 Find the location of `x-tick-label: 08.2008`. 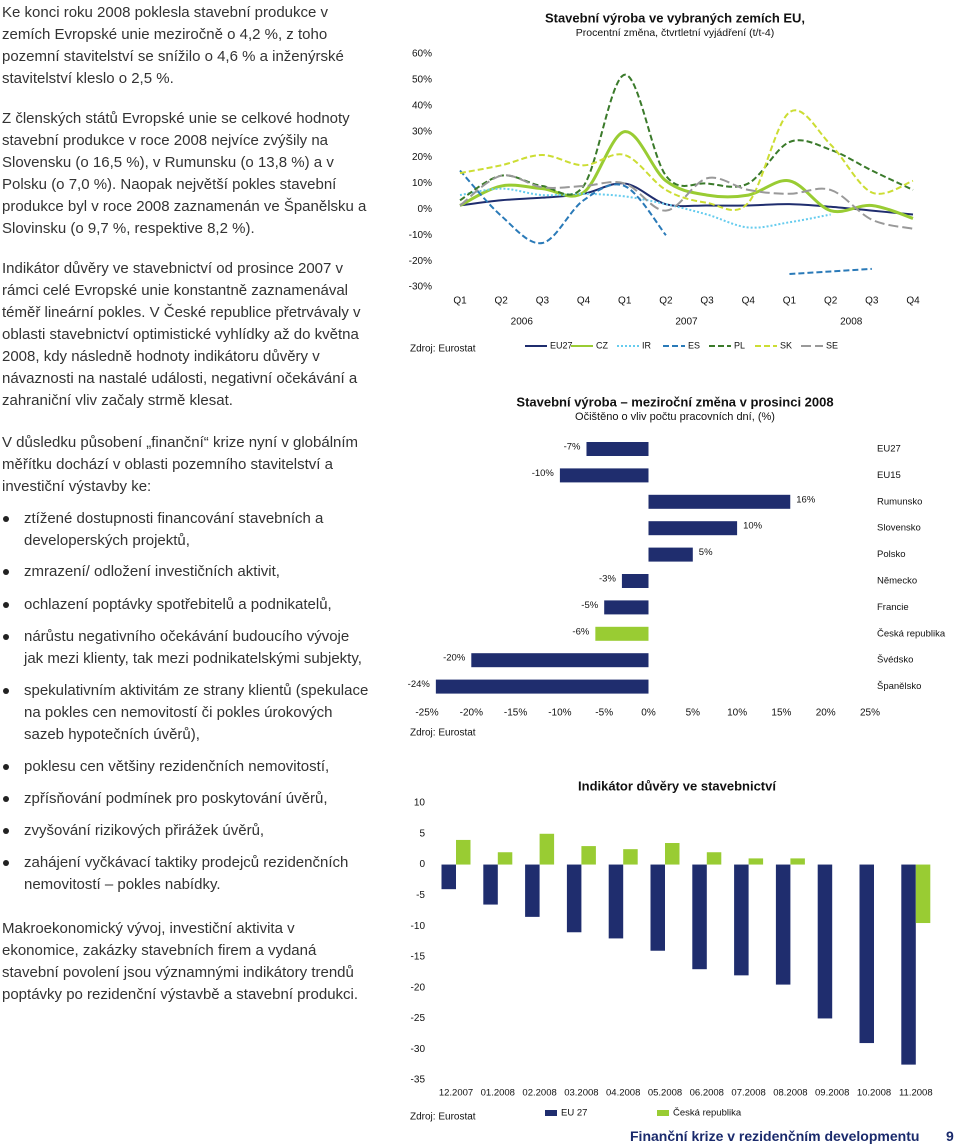

x-tick-label: 08.2008 is located at coordinates (790, 1093).